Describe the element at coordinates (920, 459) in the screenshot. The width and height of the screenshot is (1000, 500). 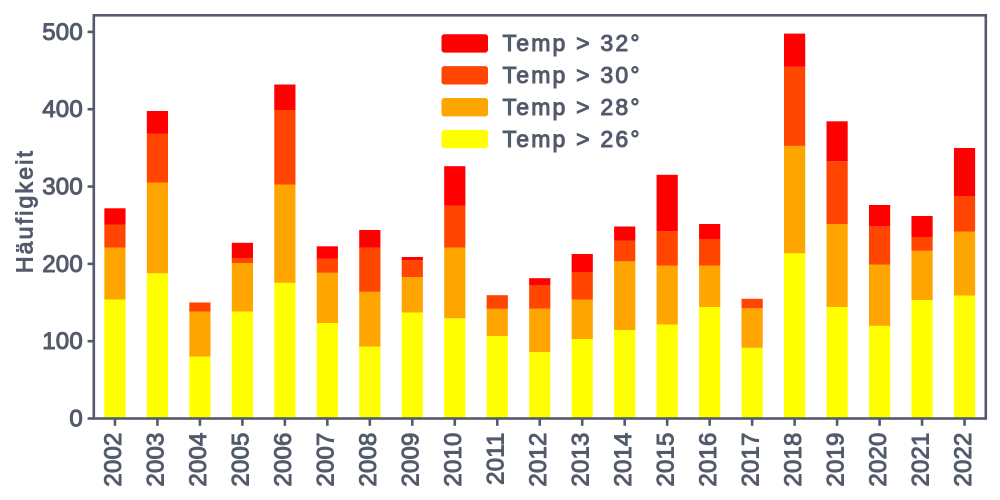
I see `svg-text: 2021` at that location.